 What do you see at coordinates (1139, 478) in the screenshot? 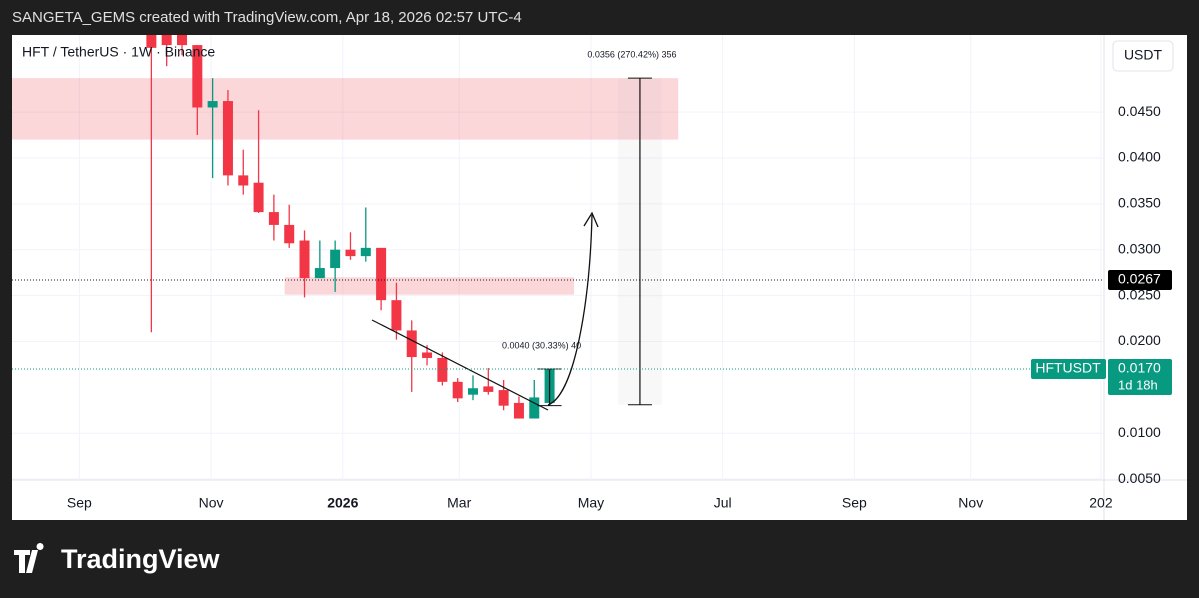
I see `y-tick-label: 0.0050` at bounding box center [1139, 478].